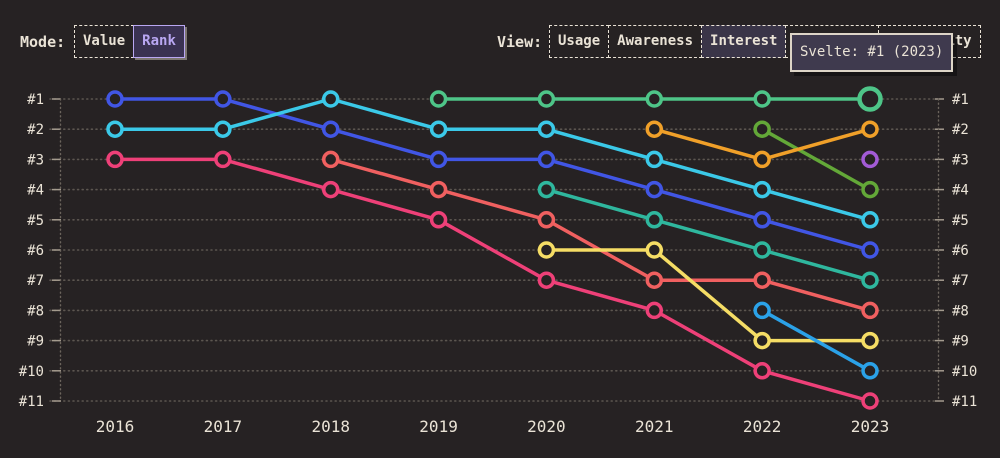 Image resolution: width=1000 pixels, height=458 pixels. Describe the element at coordinates (762, 129) in the screenshot. I see `data-point-lime-2022` at that location.